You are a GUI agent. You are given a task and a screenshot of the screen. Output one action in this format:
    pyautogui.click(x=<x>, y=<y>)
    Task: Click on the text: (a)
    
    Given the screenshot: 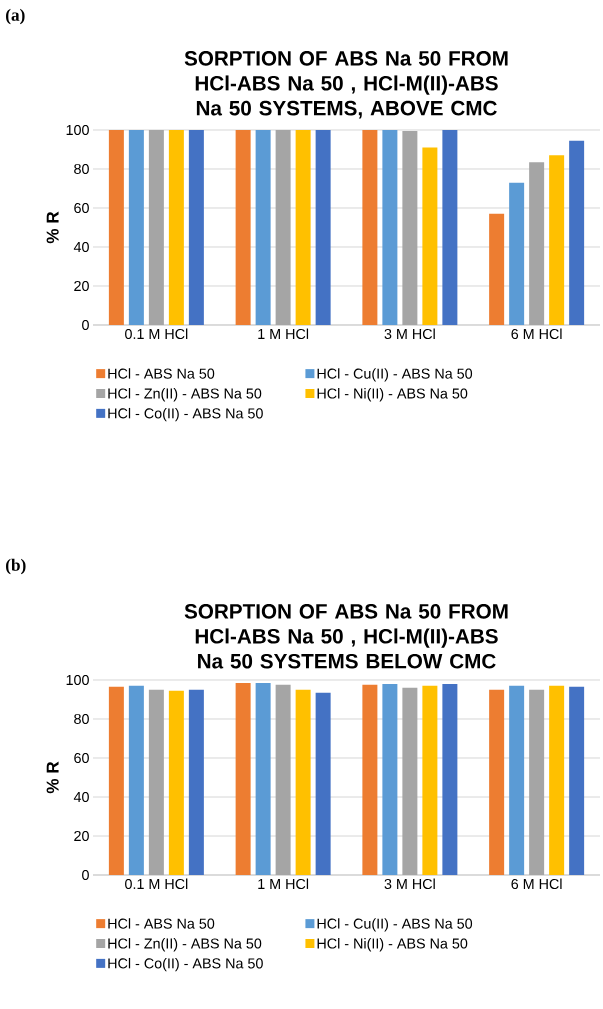 What is the action you would take?
    pyautogui.click(x=15, y=16)
    